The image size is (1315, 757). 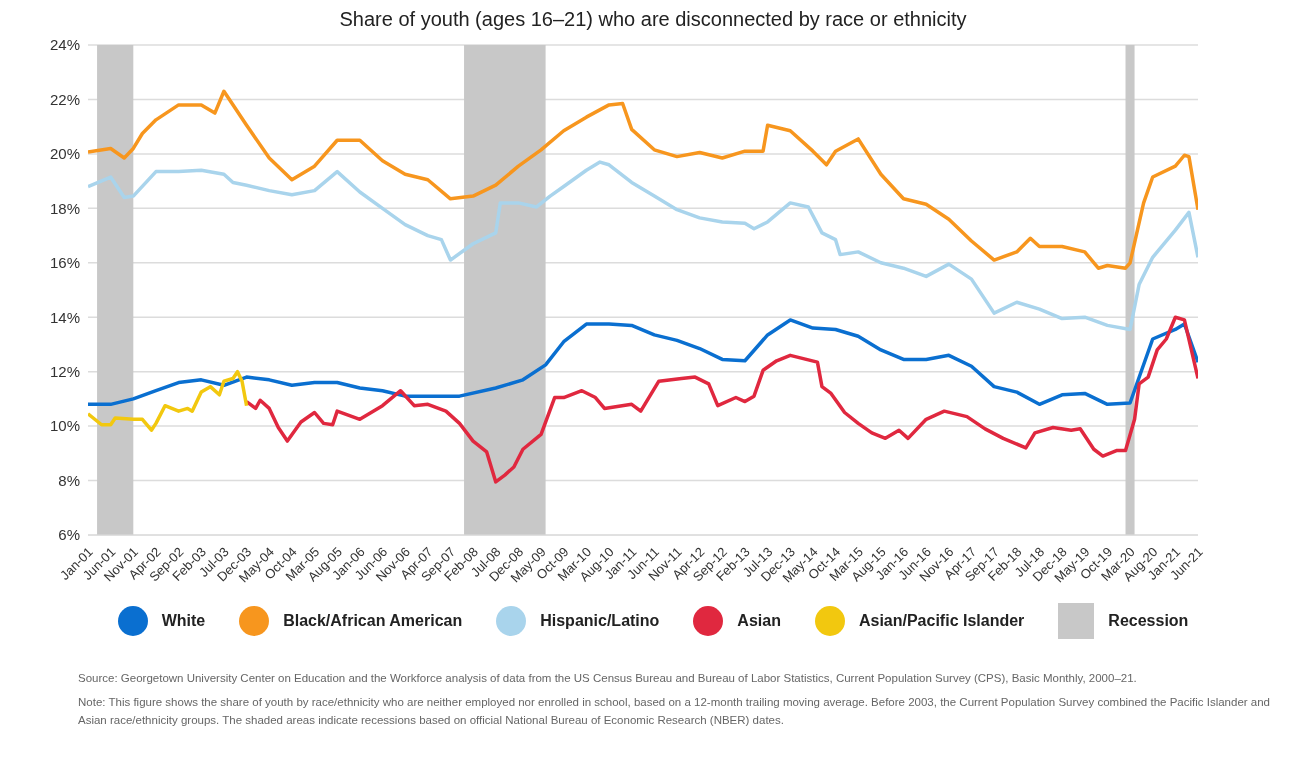 What do you see at coordinates (69, 535) in the screenshot?
I see `y-tick-label: 6%` at bounding box center [69, 535].